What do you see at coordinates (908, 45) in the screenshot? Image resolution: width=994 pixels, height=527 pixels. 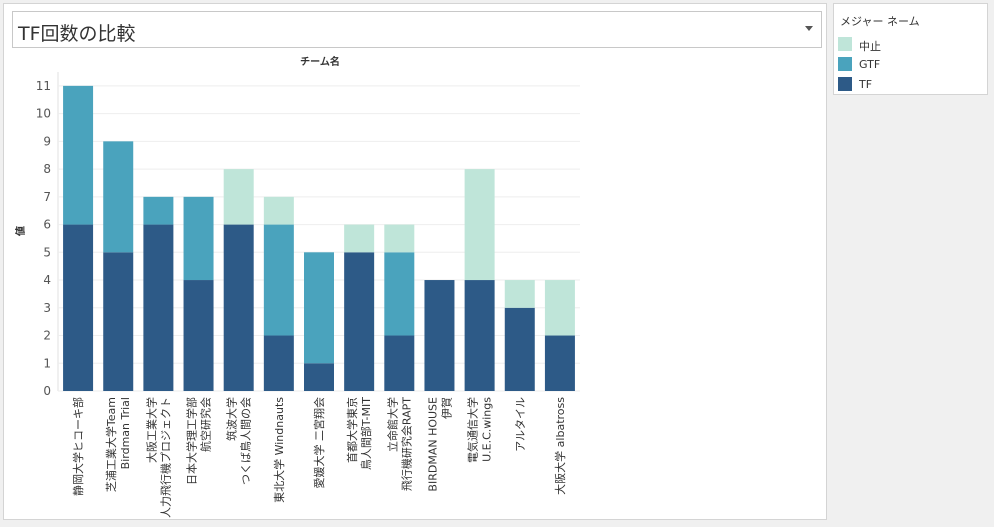 I see `legend-item-stop: 中止` at bounding box center [908, 45].